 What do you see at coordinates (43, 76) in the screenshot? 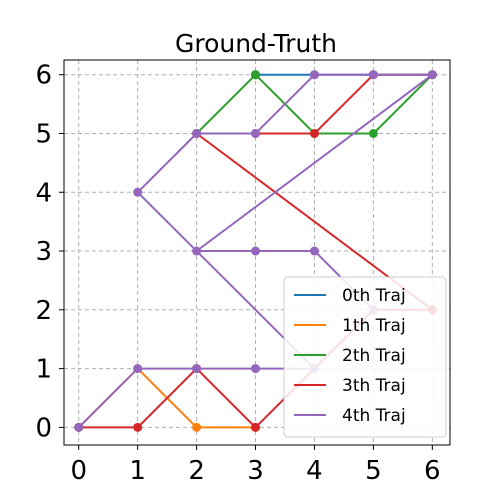
I see `y-tick-label: 6` at bounding box center [43, 76].